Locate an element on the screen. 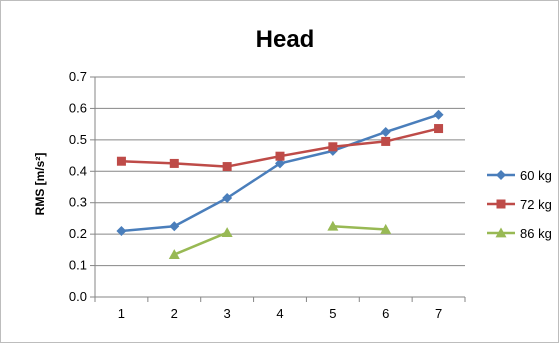 Image resolution: width=559 pixels, height=343 pixels. y-axis-label: RMS [m/s²] is located at coordinates (40, 184).